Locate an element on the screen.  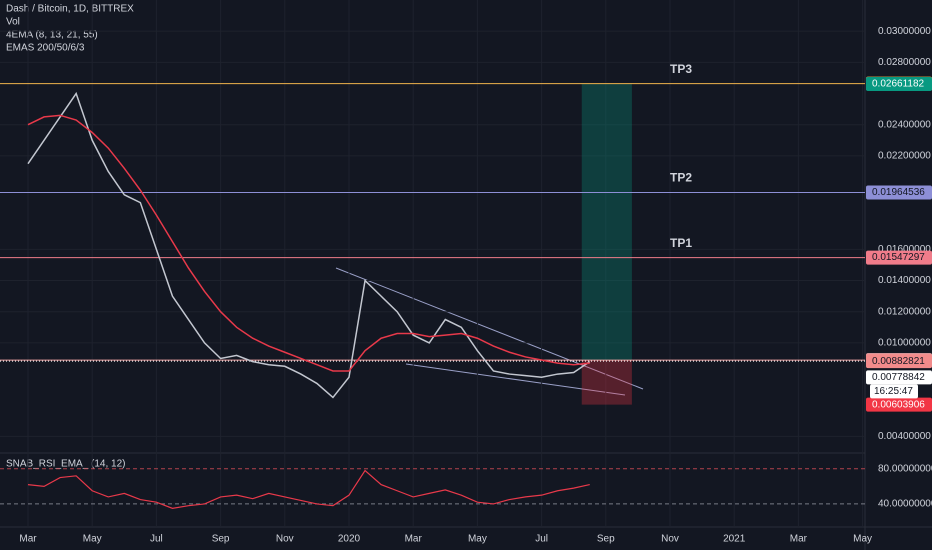
y-tick-label: 0.01000000 is located at coordinates (904, 343).